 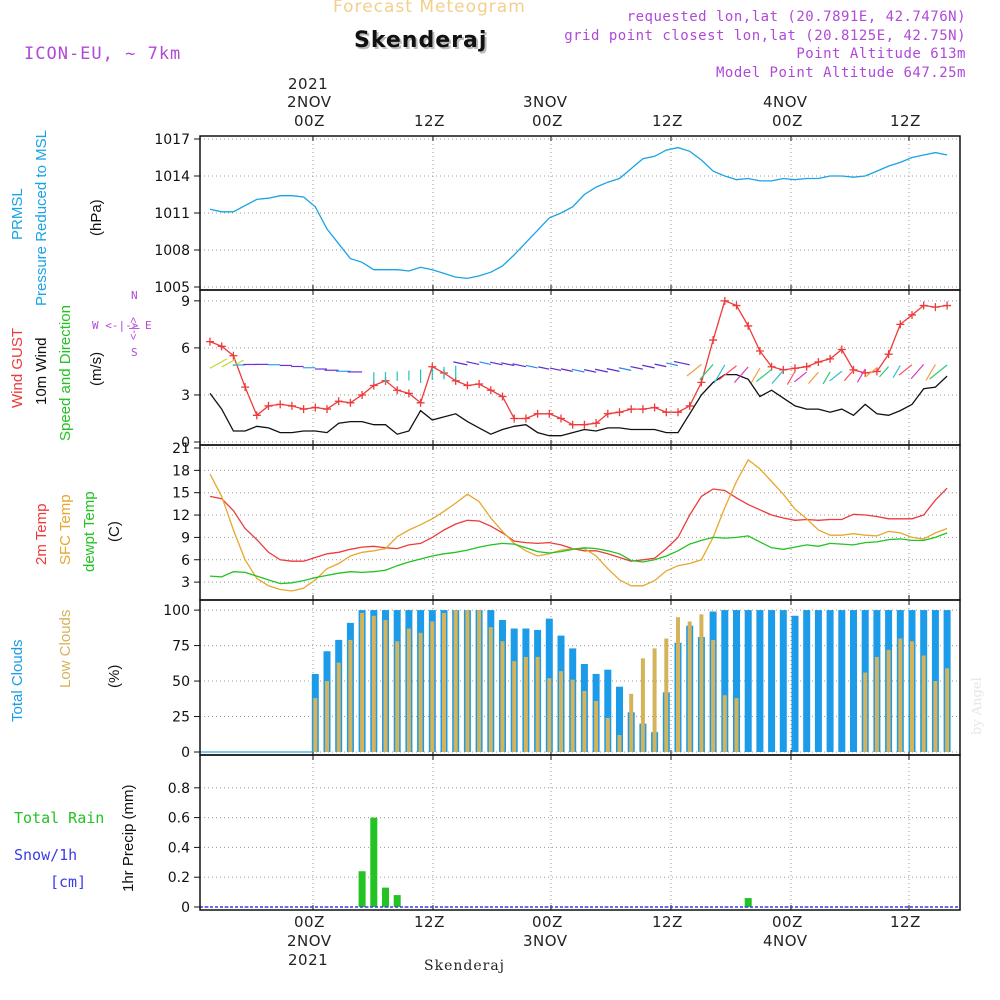 What do you see at coordinates (905, 121) in the screenshot?
I see `top-tick-label-6: 12Z` at bounding box center [905, 121].